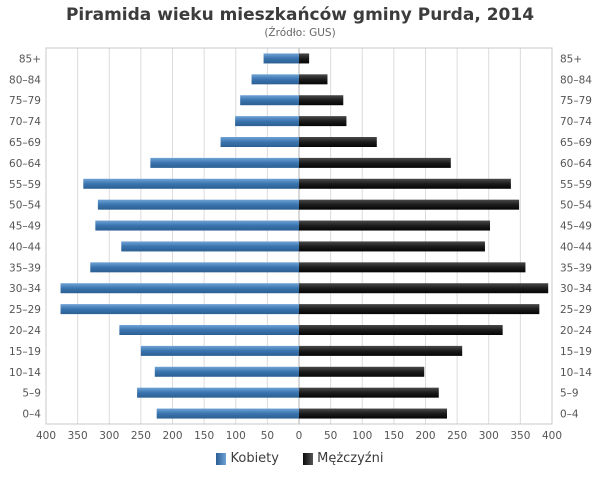  Describe the element at coordinates (576, 164) in the screenshot. I see `age-label-right: 60–64` at that location.